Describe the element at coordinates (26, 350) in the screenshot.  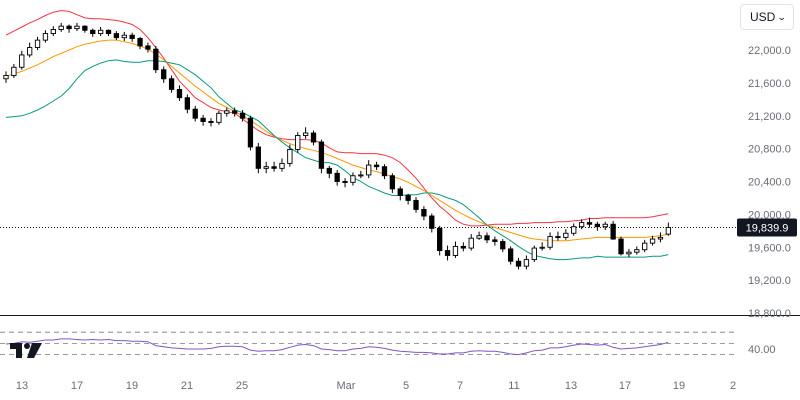
I see `tradingview-logo` at that location.